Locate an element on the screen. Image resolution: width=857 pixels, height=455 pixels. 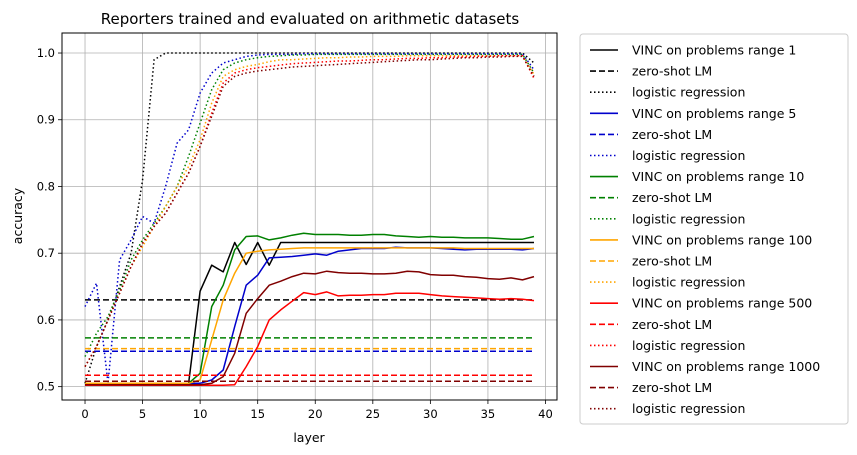
y-tick-label: 0.7 is located at coordinates (46, 253).